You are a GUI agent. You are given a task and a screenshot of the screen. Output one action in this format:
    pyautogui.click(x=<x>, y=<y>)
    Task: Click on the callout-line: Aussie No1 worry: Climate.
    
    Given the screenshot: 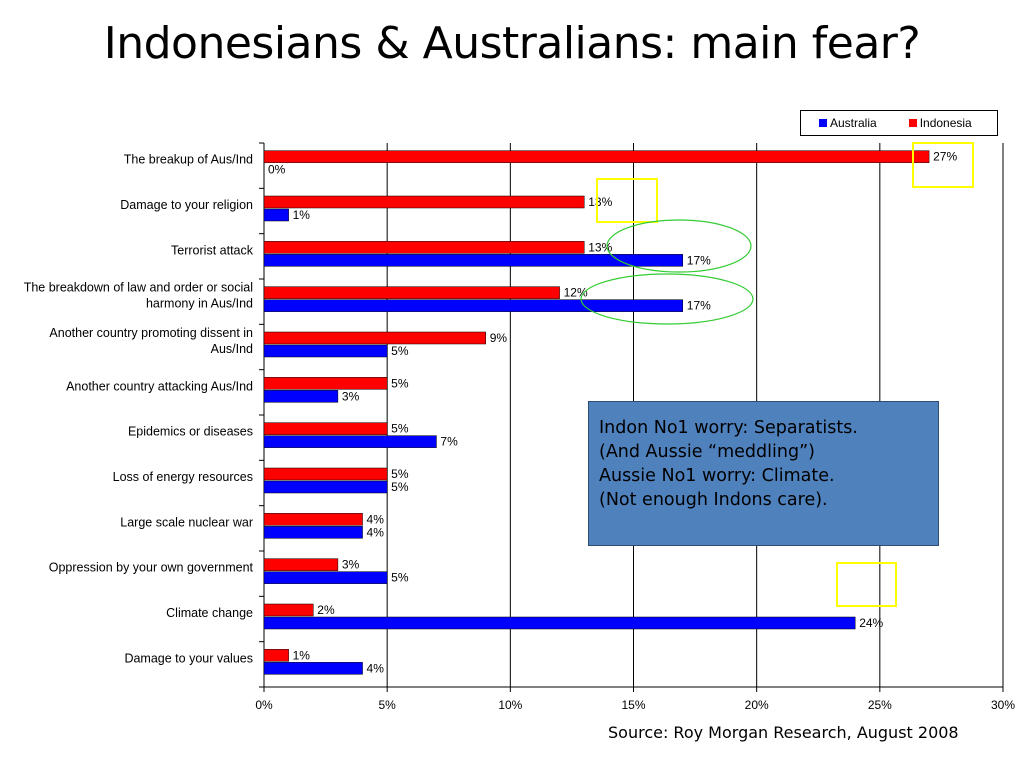 What is the action you would take?
    pyautogui.click(x=717, y=476)
    